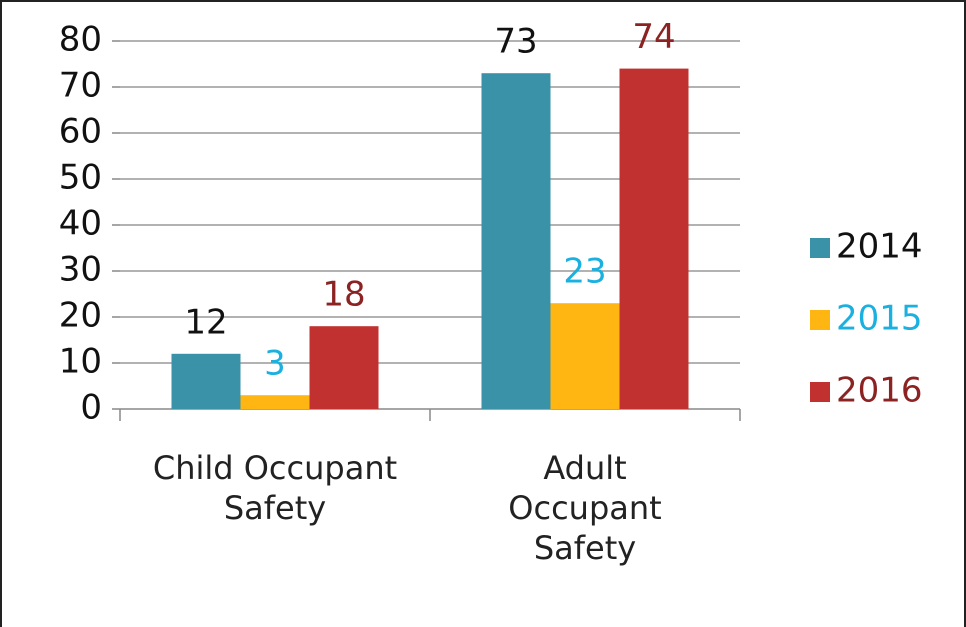 The width and height of the screenshot is (966, 627). What do you see at coordinates (653, 37) in the screenshot?
I see `data-label: 74` at bounding box center [653, 37].